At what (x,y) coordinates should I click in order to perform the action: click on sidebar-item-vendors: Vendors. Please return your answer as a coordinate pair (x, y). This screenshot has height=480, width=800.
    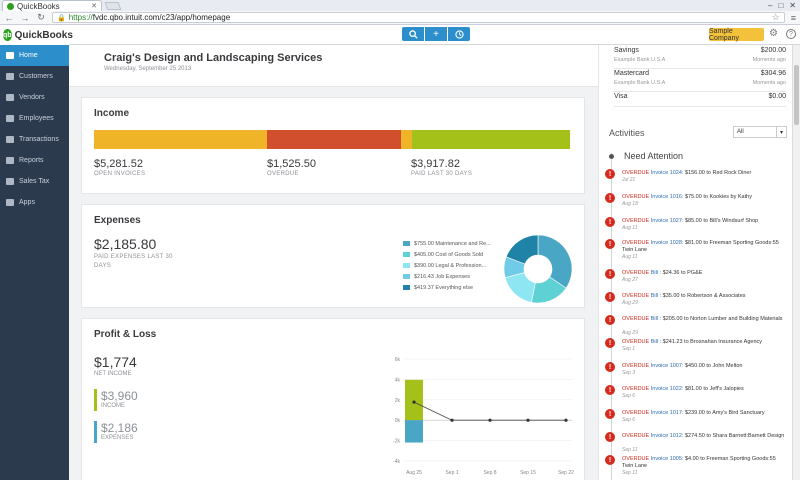
    Looking at the image, I should click on (34, 97).